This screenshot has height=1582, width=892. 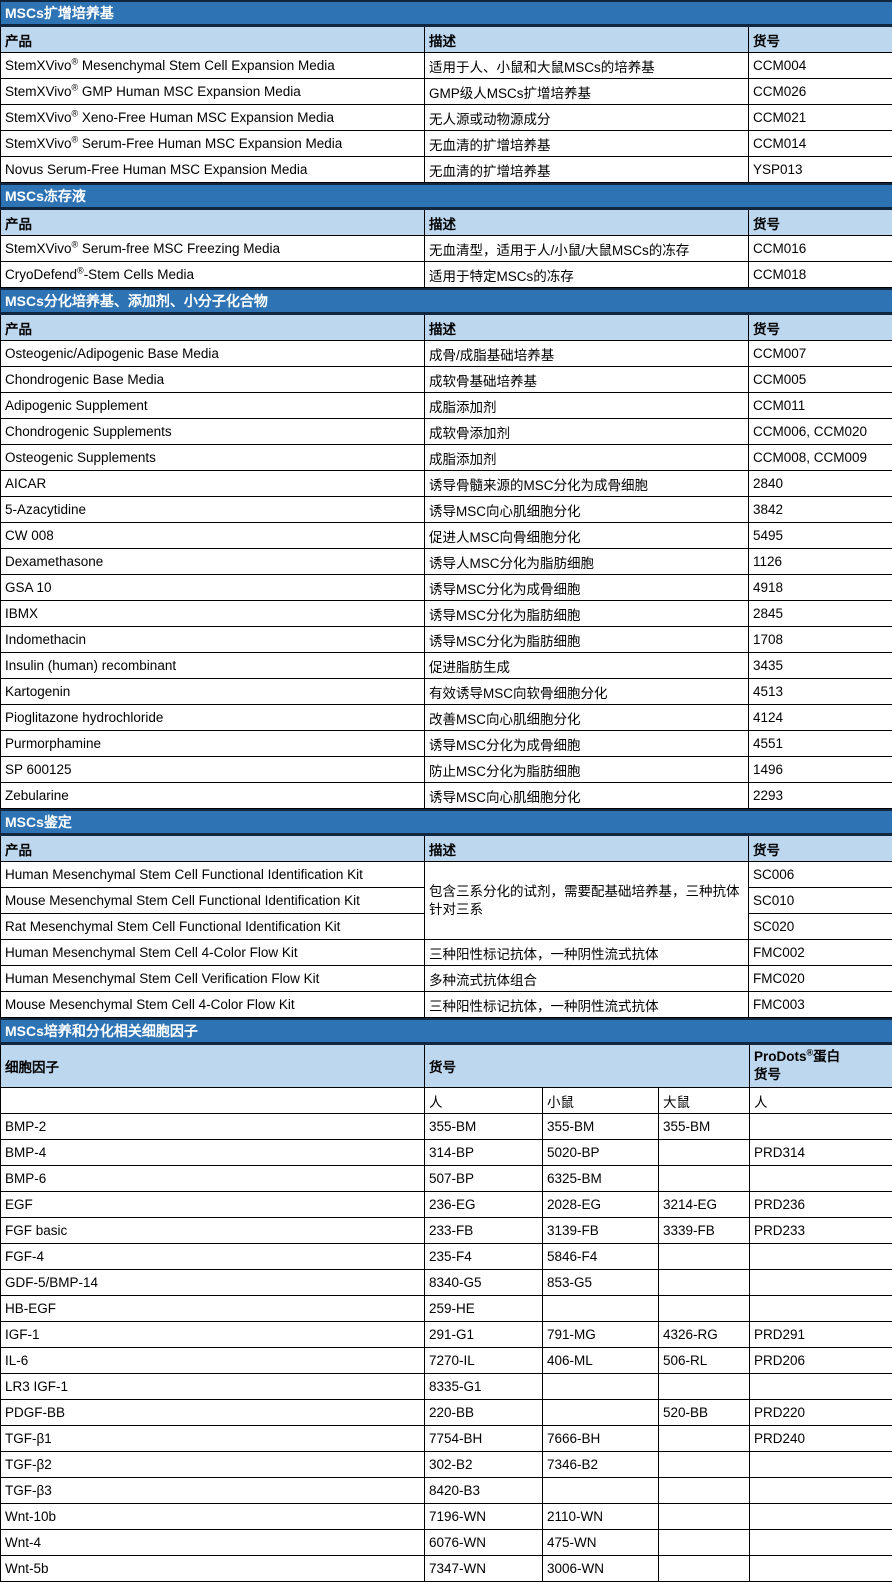 What do you see at coordinates (587, 380) in the screenshot?
I see `description-cell: 成软骨基础培养基` at bounding box center [587, 380].